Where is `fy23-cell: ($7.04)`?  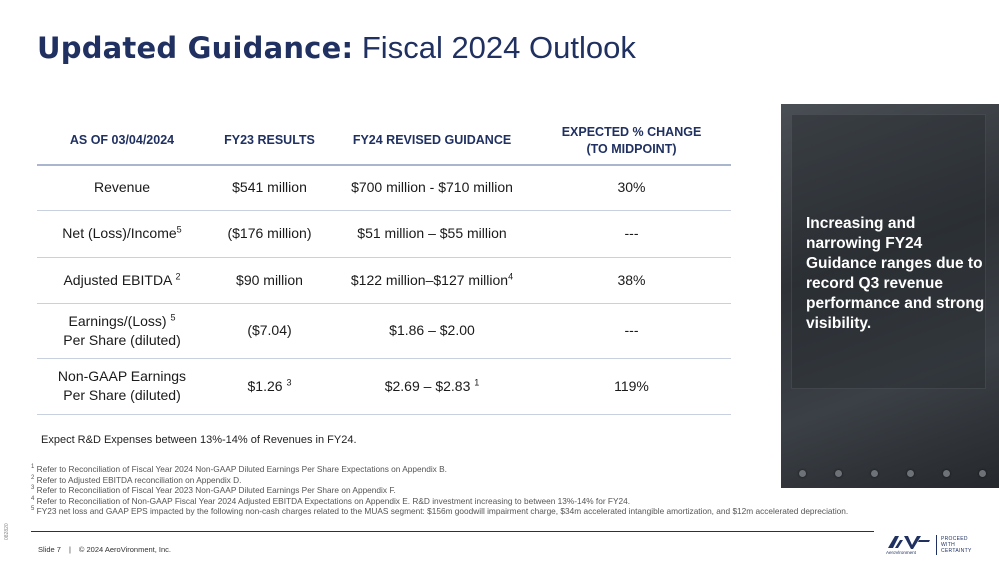
fy23-cell: ($7.04) is located at coordinates (269, 331).